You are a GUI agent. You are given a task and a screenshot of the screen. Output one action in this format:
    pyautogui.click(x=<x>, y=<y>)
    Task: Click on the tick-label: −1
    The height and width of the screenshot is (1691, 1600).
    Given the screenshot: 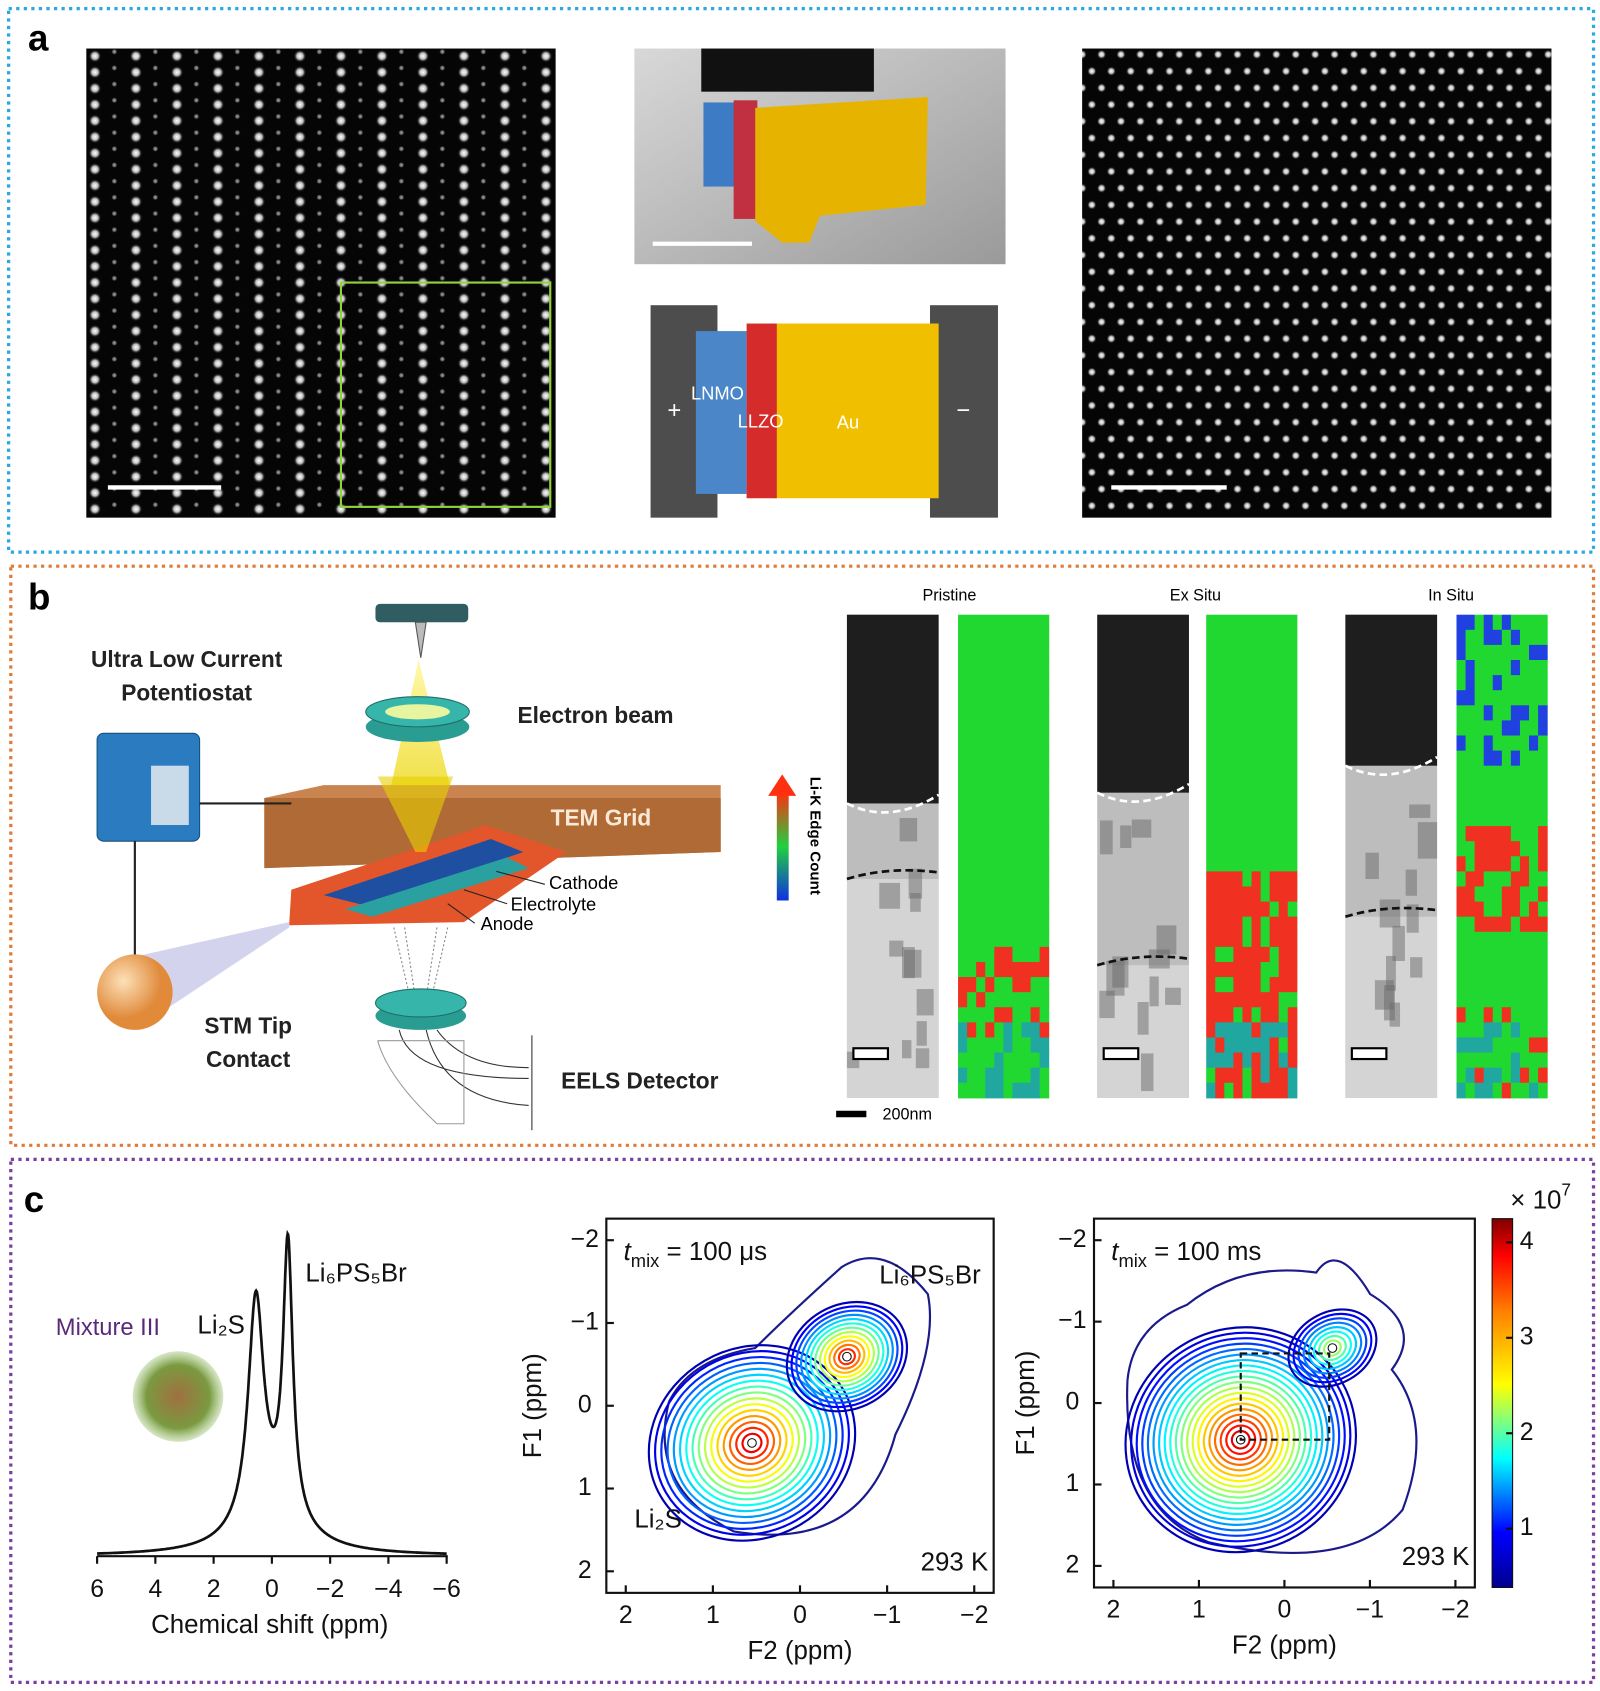 What is the action you would take?
    pyautogui.click(x=585, y=1322)
    